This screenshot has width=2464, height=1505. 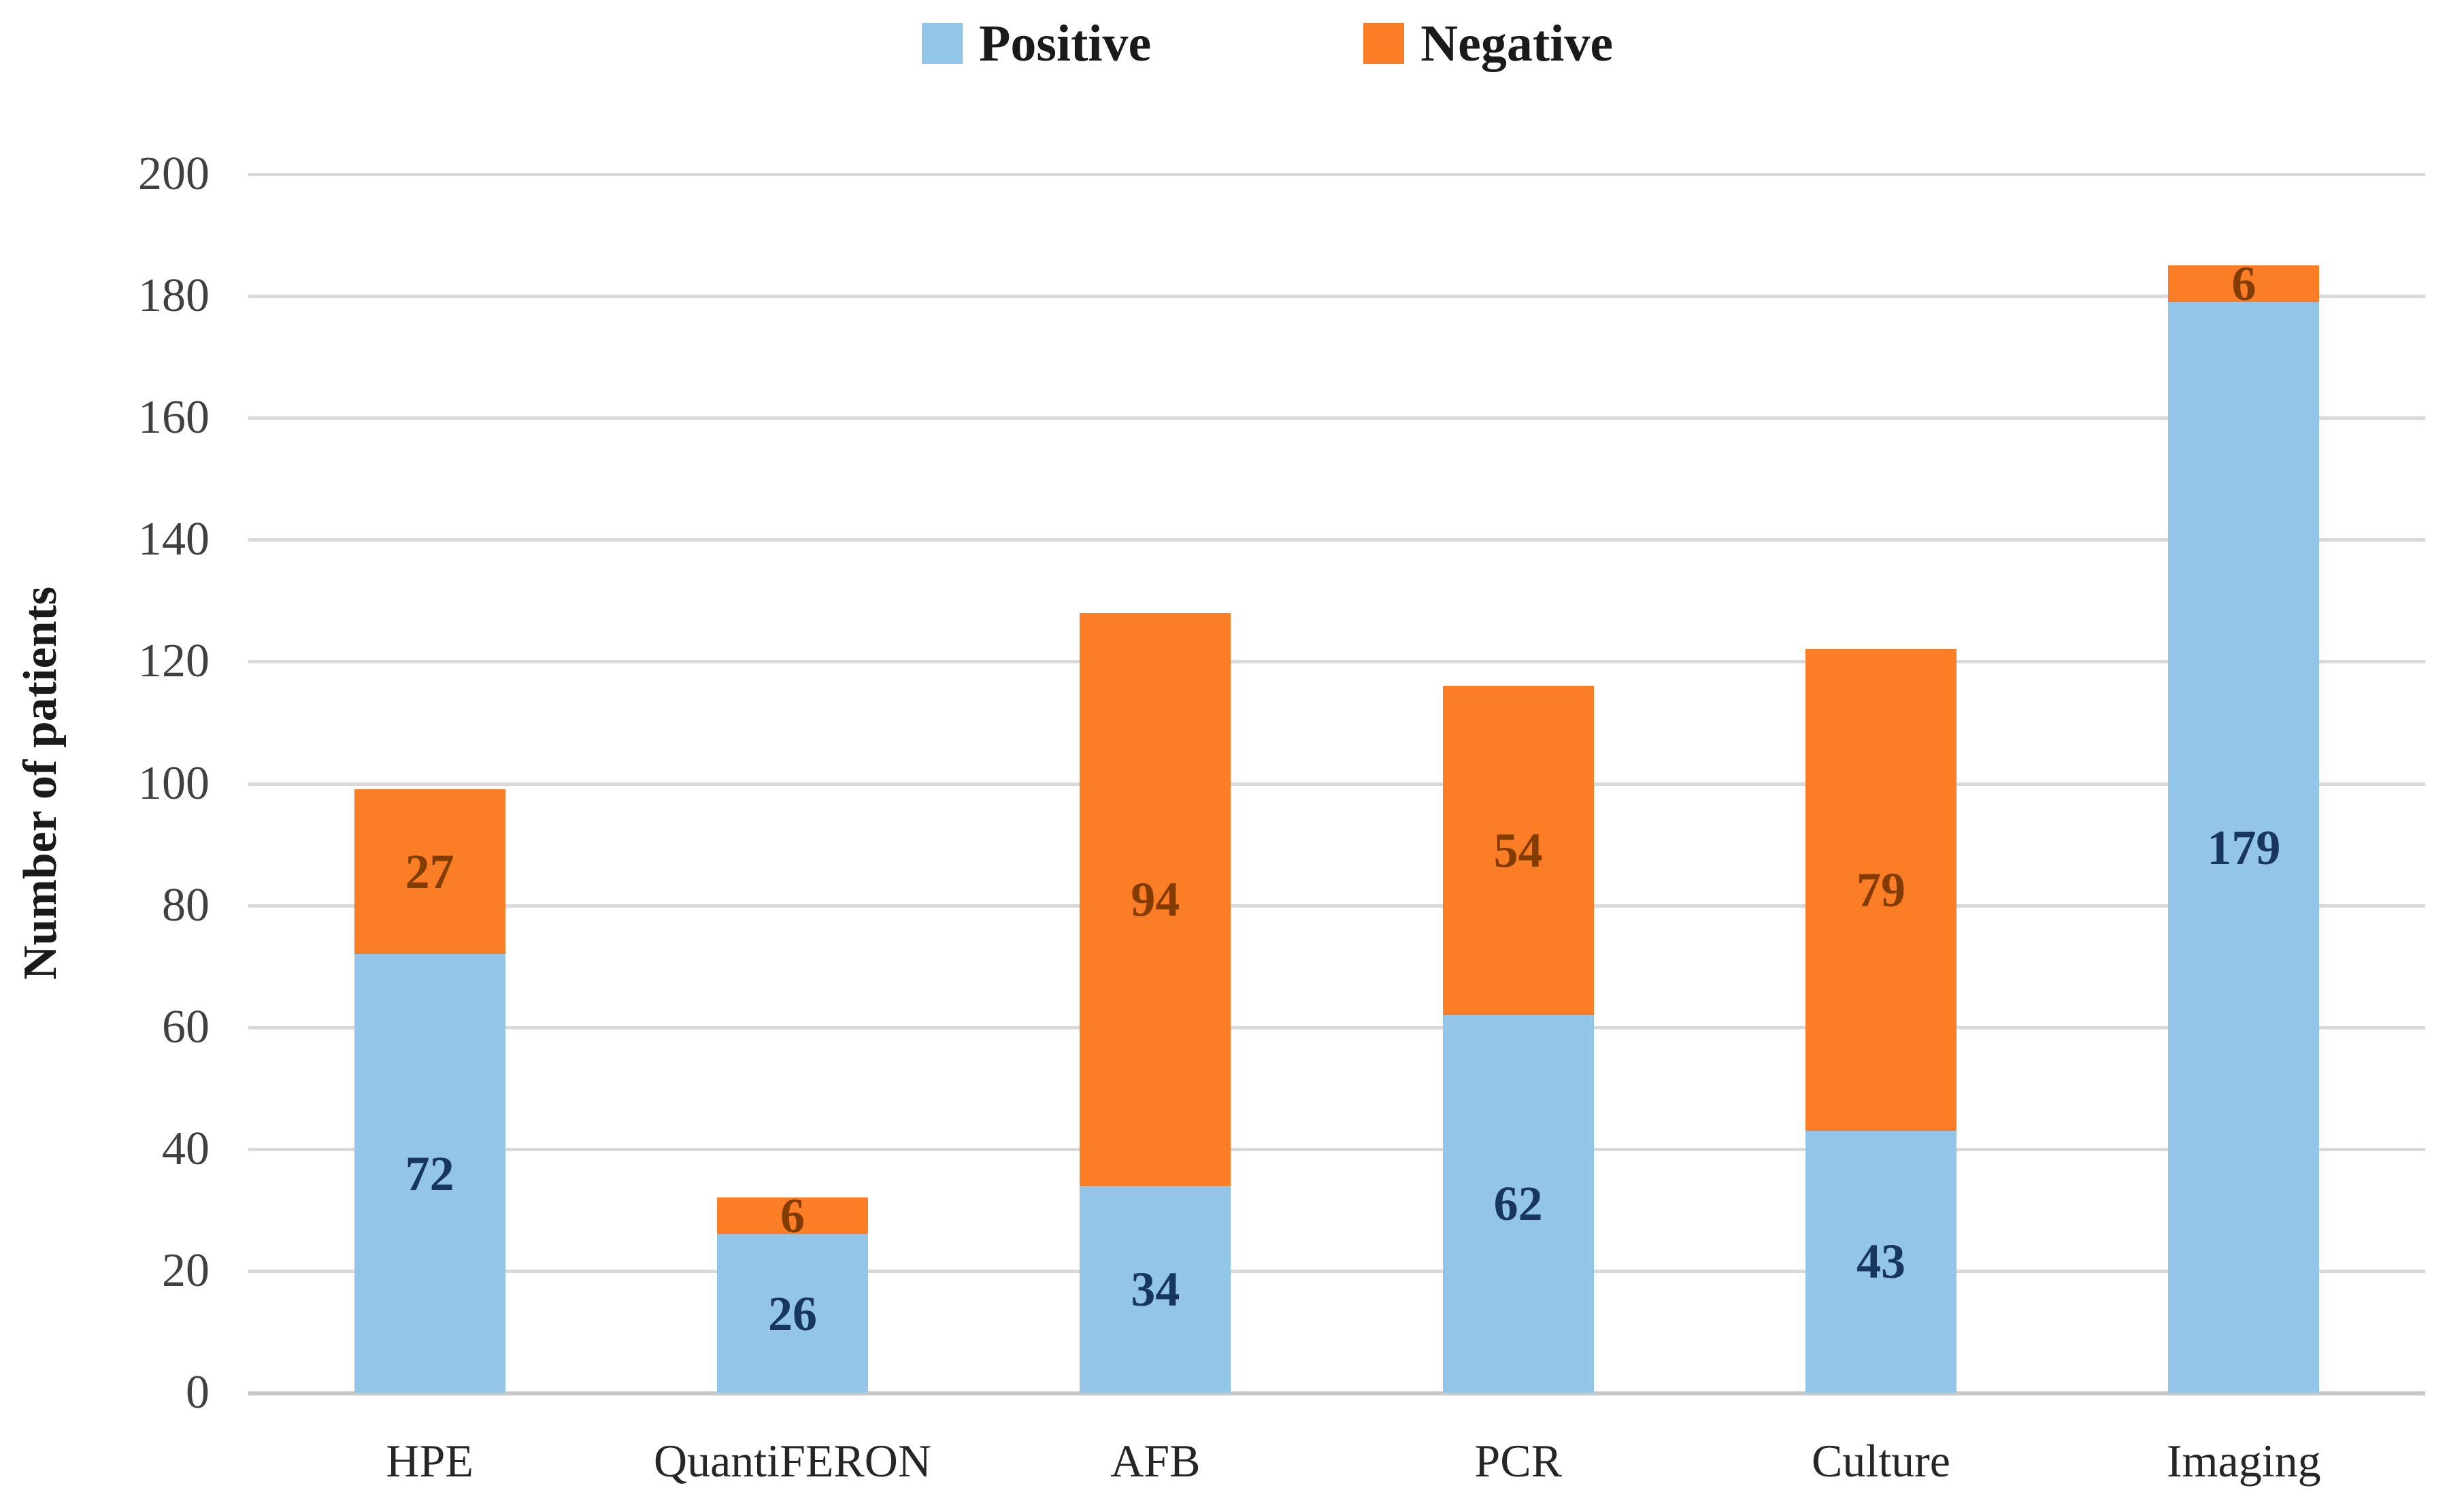 I want to click on bar-imaging-positive-segment, so click(x=2244, y=847).